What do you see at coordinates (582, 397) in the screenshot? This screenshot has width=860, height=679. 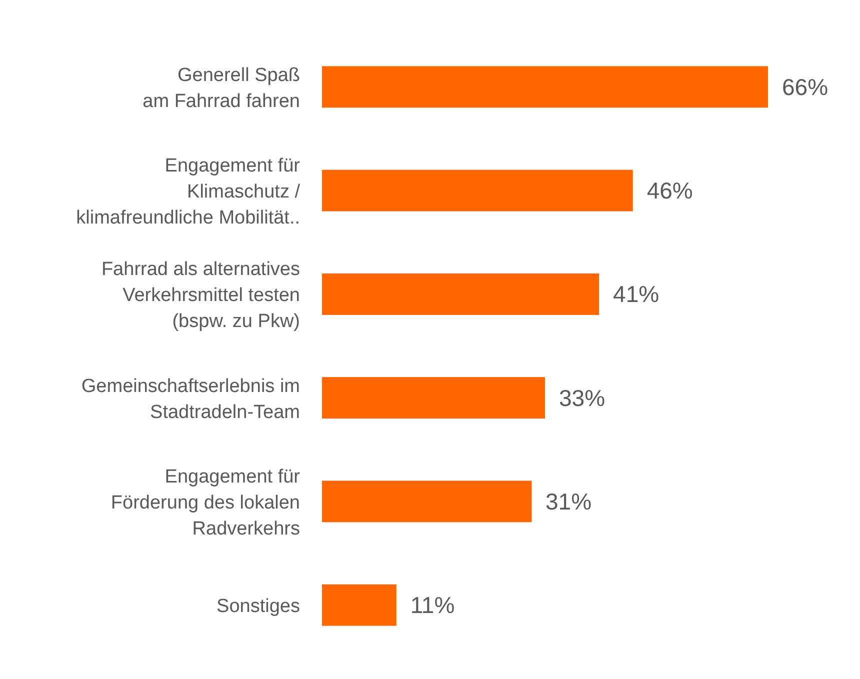 I see `data-label: 33%` at bounding box center [582, 397].